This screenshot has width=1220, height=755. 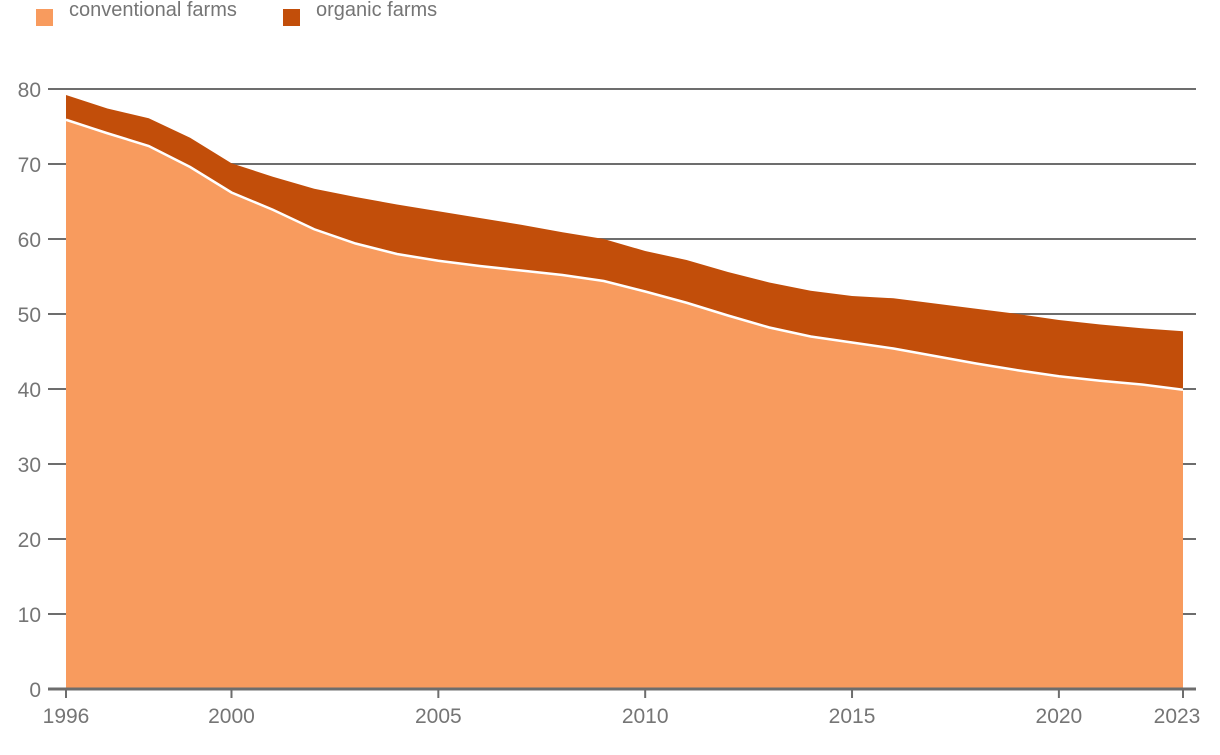 I want to click on svg-text: 2015, so click(x=852, y=716).